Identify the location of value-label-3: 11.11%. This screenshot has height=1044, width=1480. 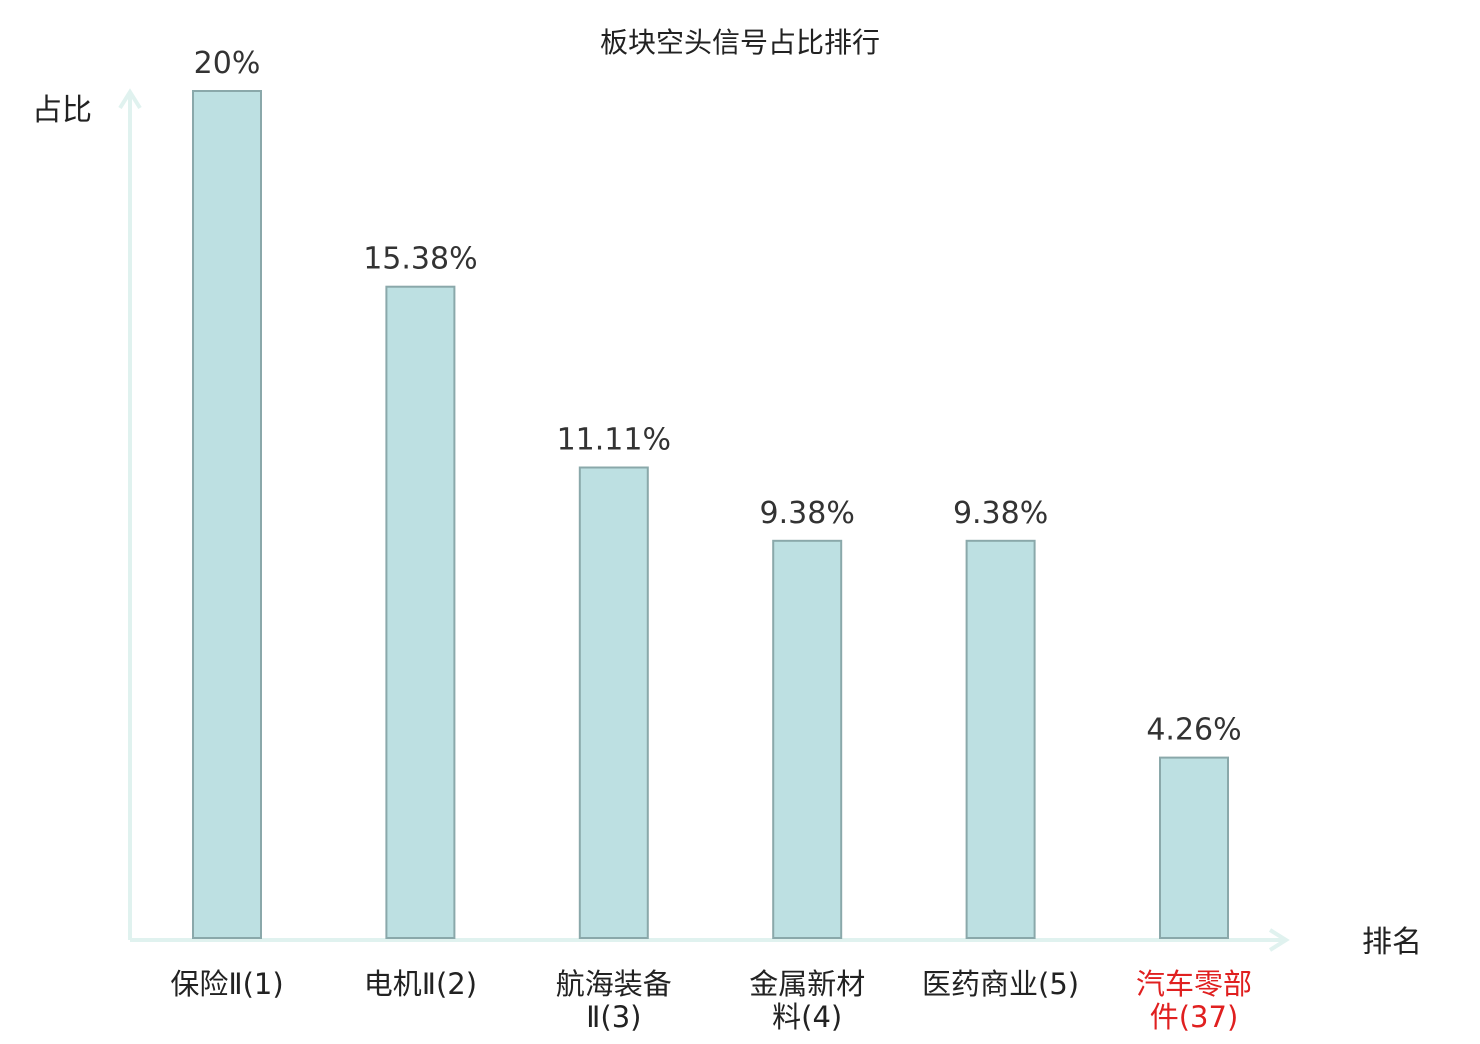
(614, 440).